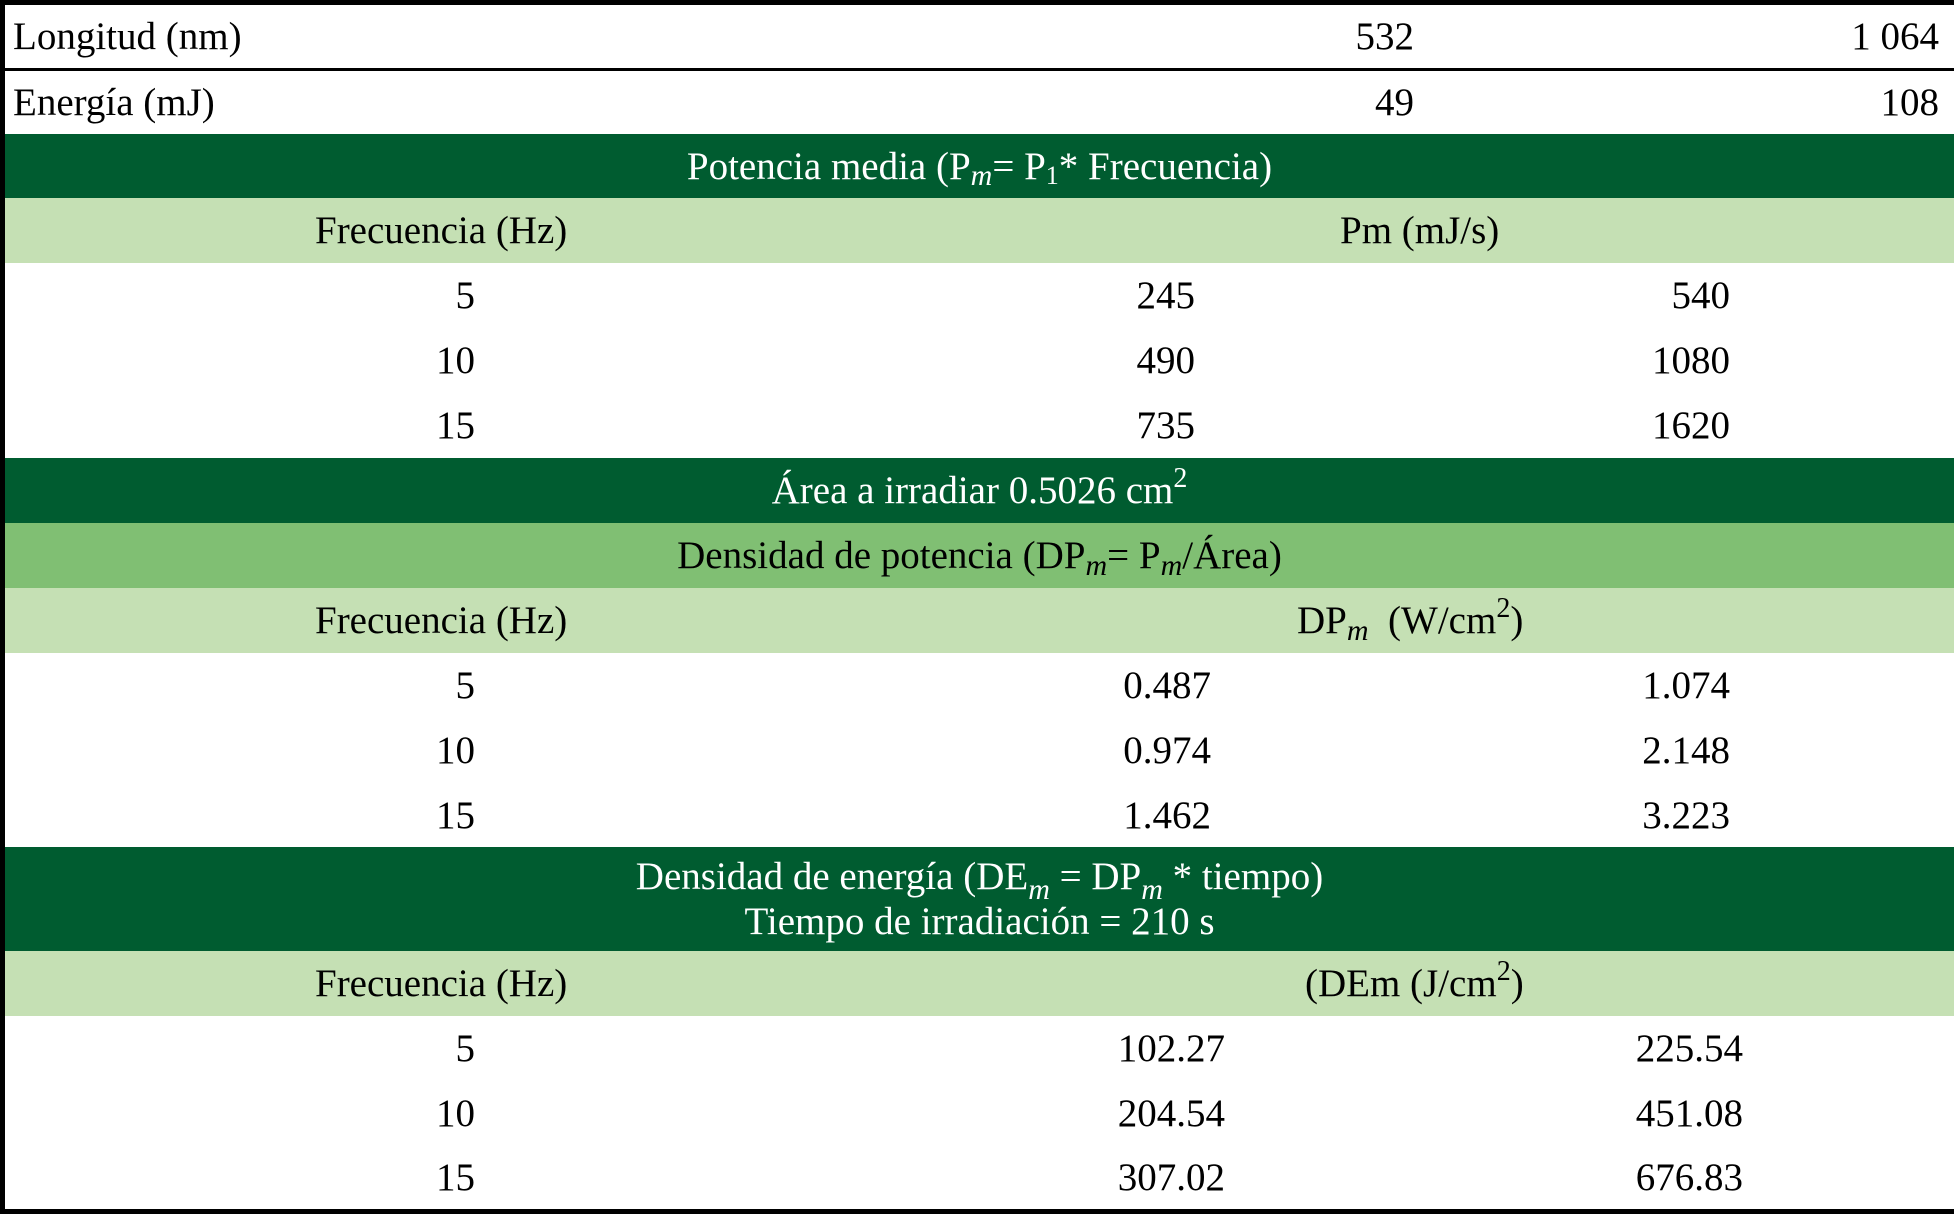  I want to click on title-text: Densidad de potencia (DP, so click(881, 555).